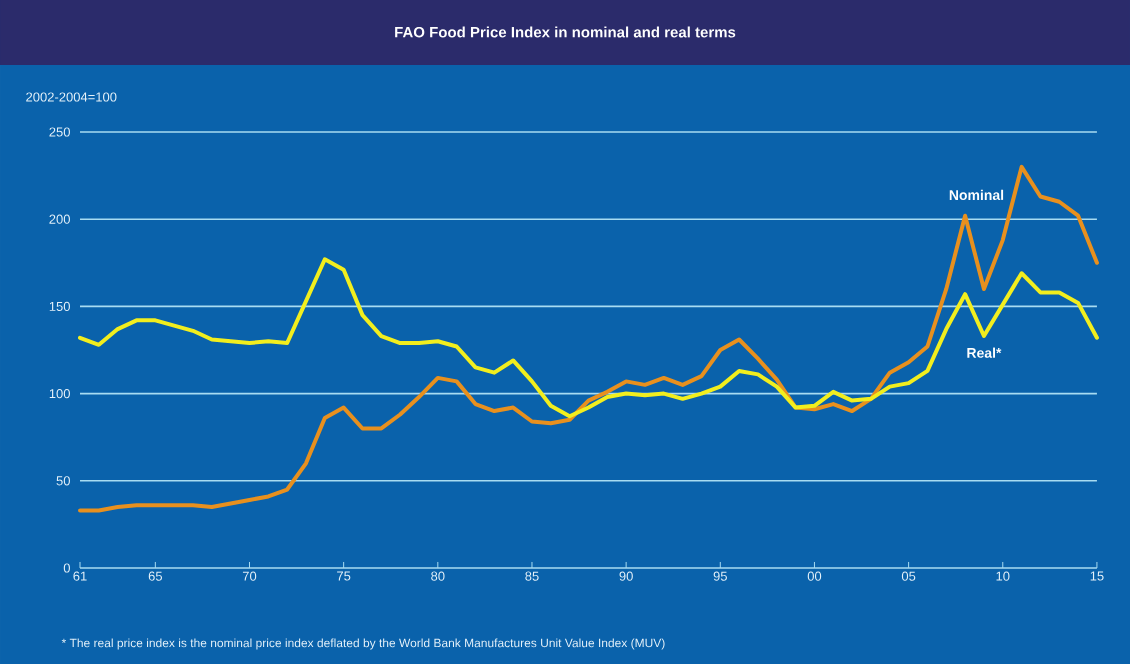 The width and height of the screenshot is (1130, 664). What do you see at coordinates (976, 195) in the screenshot?
I see `series-label: Nominal` at bounding box center [976, 195].